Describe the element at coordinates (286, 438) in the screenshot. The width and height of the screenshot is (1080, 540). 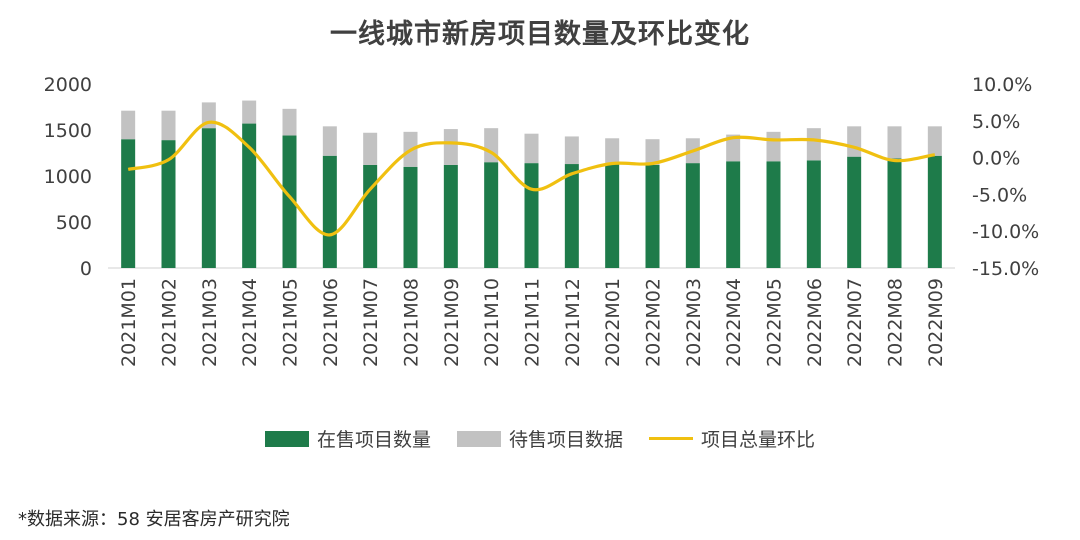
I see `legend-swatch-on-sale` at that location.